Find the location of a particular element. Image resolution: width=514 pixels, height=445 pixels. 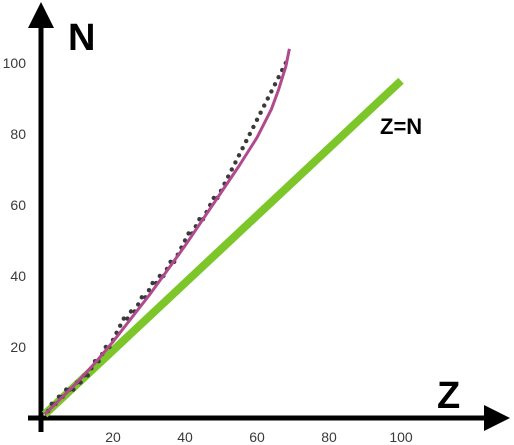

y-tick-label: 60 is located at coordinates (18, 205).